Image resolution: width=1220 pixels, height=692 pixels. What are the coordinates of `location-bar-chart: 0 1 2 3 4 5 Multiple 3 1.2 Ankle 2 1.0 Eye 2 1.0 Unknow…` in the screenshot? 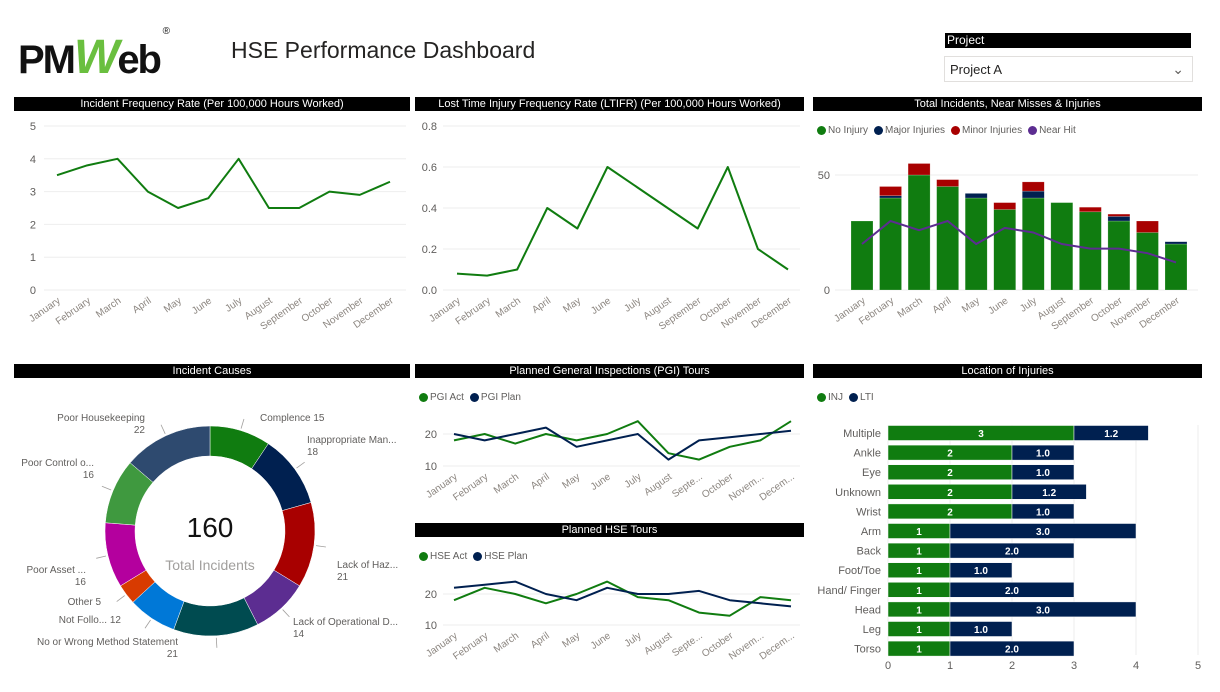 It's located at (1013, 542).